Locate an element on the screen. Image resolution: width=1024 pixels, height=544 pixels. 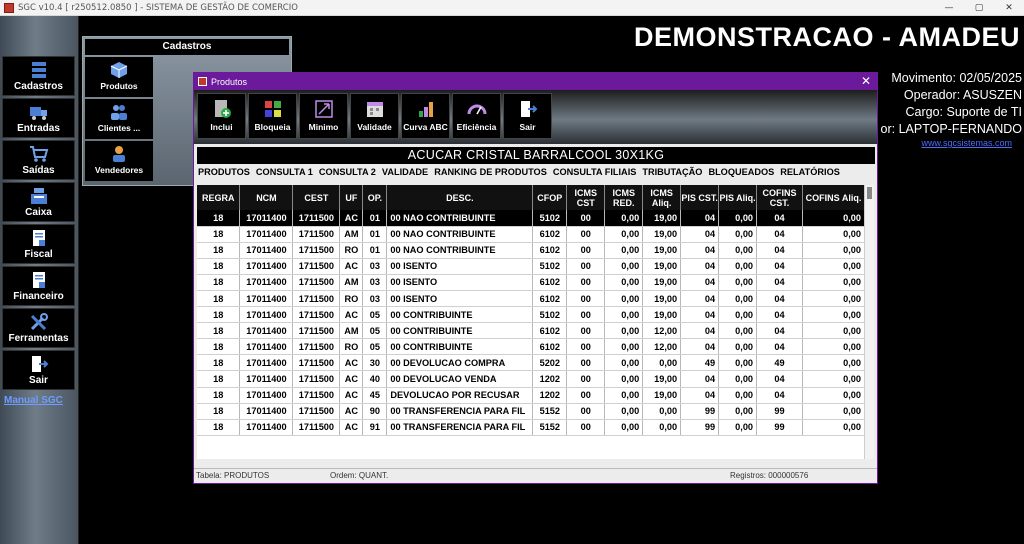
sidebar-item-fiscal: Fiscal is located at coordinates (38, 244).